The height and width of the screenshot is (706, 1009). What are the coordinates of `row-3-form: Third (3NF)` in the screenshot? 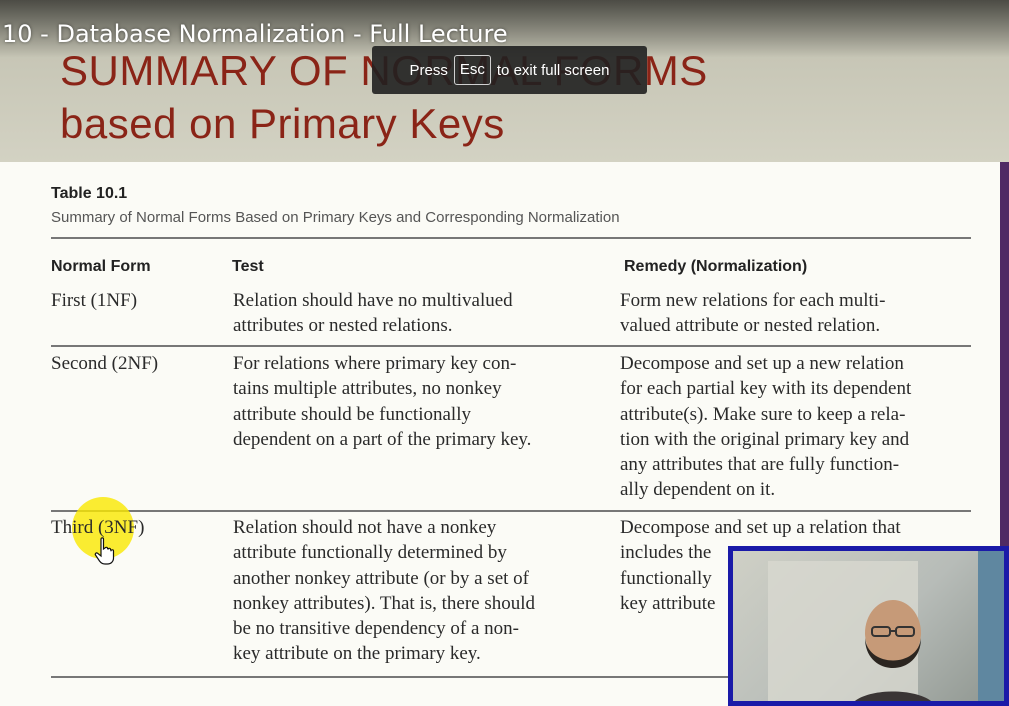 It's located at (98, 527).